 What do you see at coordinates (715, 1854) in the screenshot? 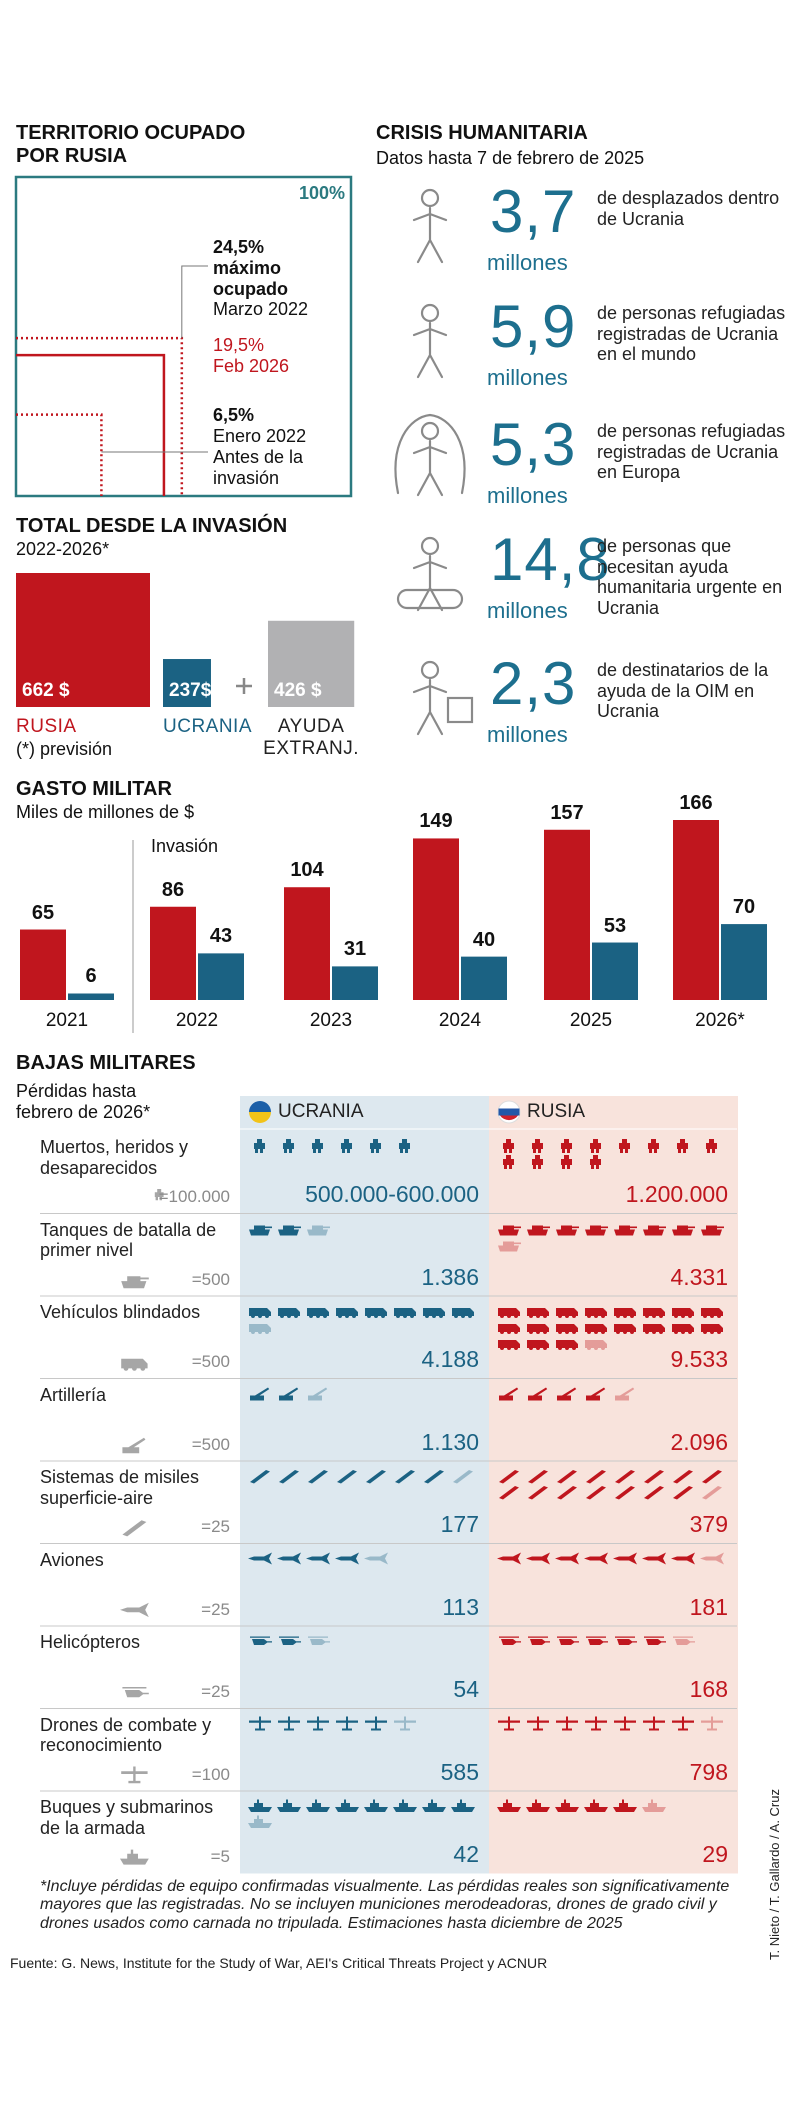
I see `value-label: 29` at bounding box center [715, 1854].